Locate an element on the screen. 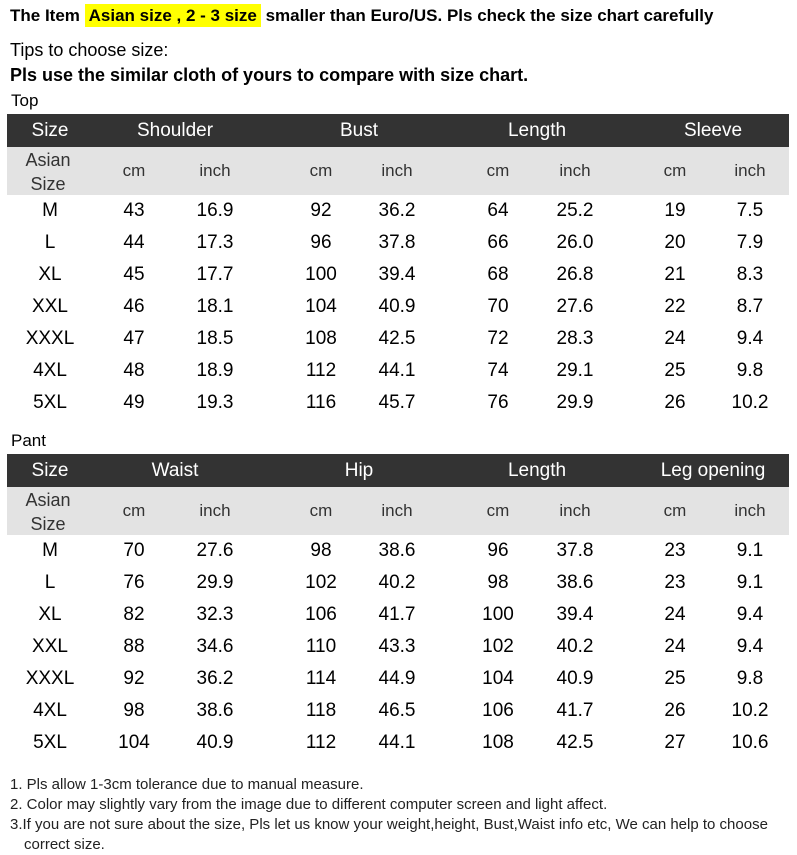 The image size is (797, 855). value-cell: 40.2 is located at coordinates (575, 646).